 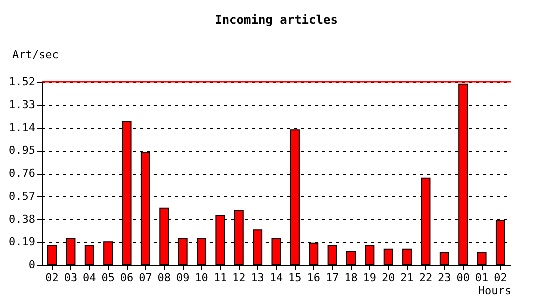 What do you see at coordinates (482, 278) in the screenshot?
I see `x-tick-label: 01` at bounding box center [482, 278].